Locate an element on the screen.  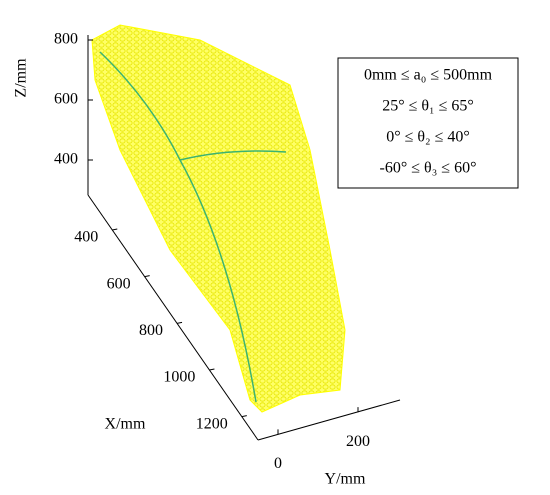
x-tick-label: 1200 is located at coordinates (212, 423).